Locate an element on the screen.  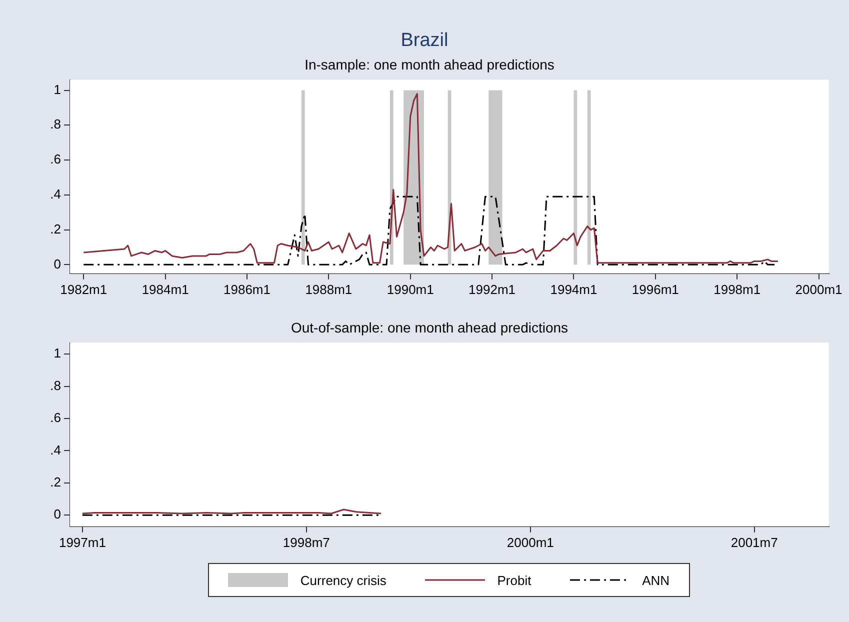
x-tick-label: 1994m1 is located at coordinates (574, 289).